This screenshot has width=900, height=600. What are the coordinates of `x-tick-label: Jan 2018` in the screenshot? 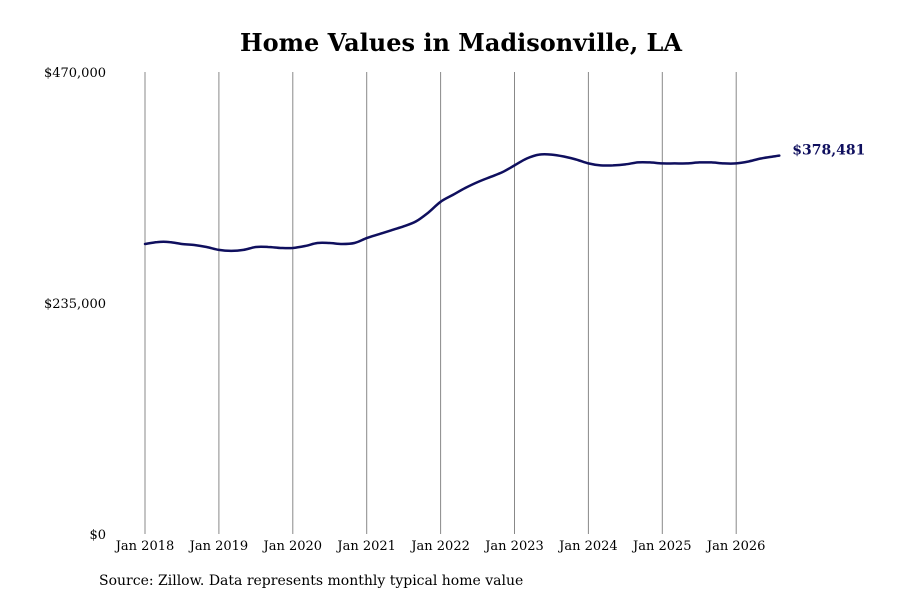 It's located at (144, 546).